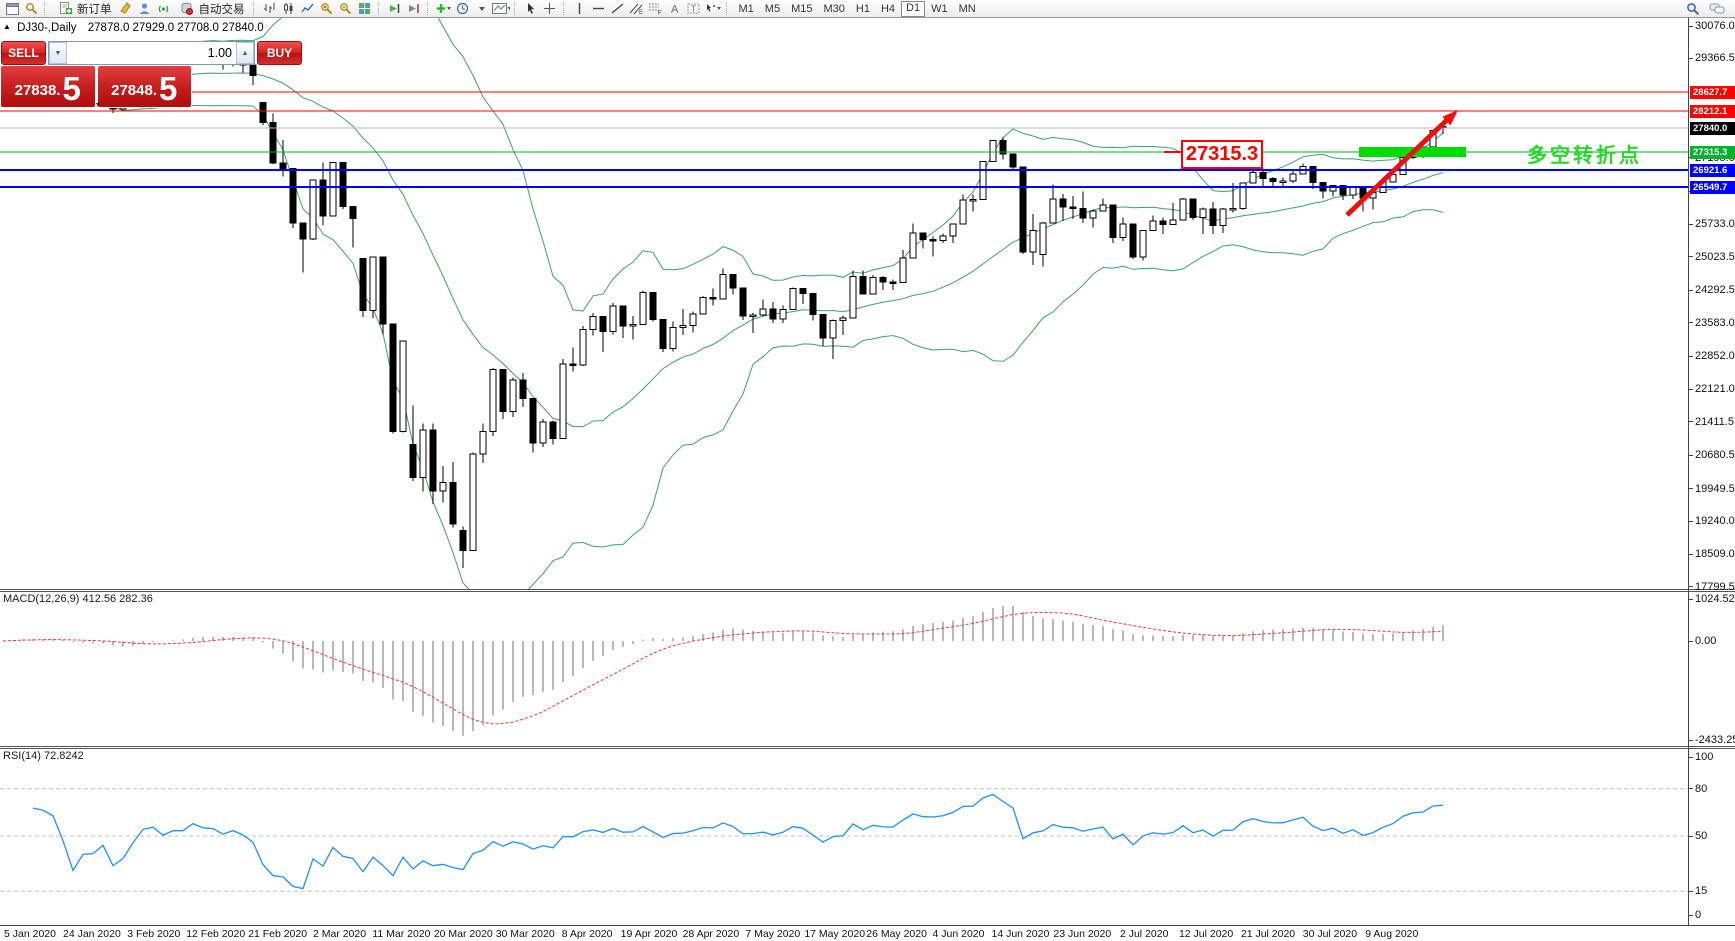 Image resolution: width=1735 pixels, height=941 pixels. I want to click on styler-icon, so click(126, 8).